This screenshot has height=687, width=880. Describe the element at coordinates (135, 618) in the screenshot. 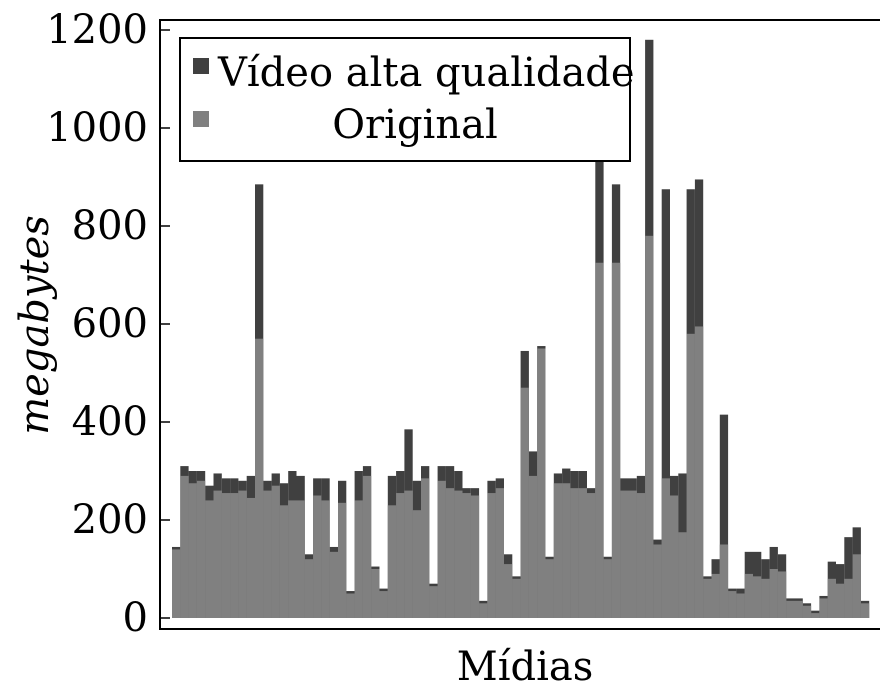

I see `y-tick-label-0: 0` at that location.